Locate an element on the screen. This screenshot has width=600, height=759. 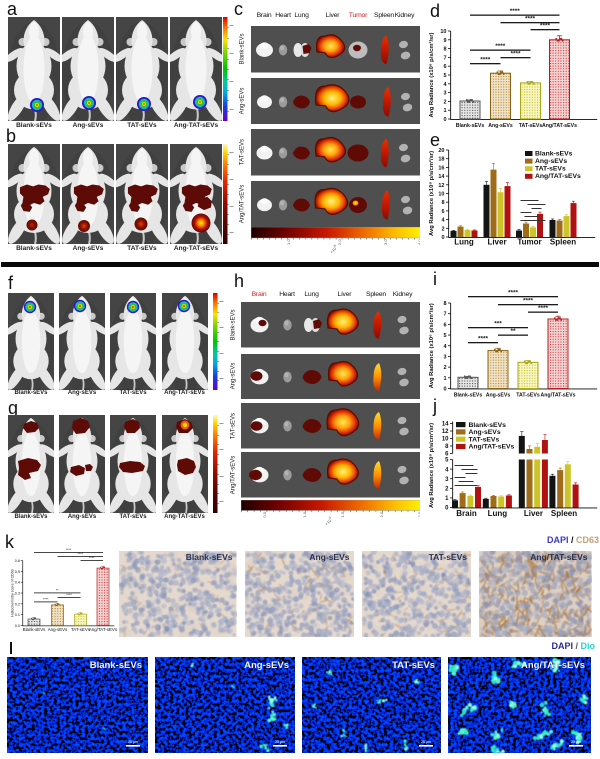
svg-text: 7 is located at coordinates (444, 58).